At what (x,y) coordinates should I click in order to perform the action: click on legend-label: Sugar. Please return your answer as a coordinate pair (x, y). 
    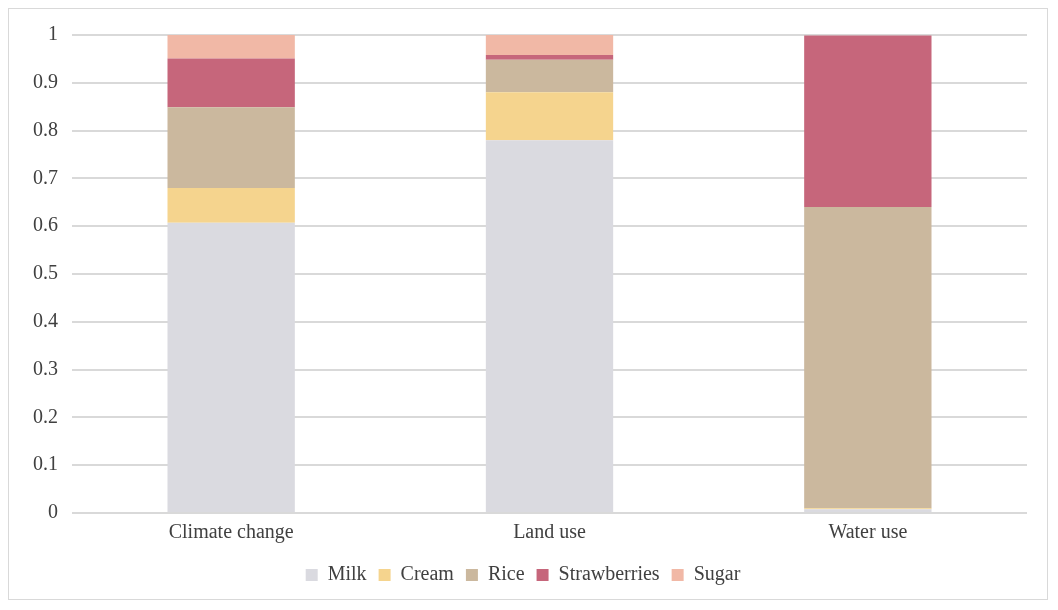
    Looking at the image, I should click on (717, 574).